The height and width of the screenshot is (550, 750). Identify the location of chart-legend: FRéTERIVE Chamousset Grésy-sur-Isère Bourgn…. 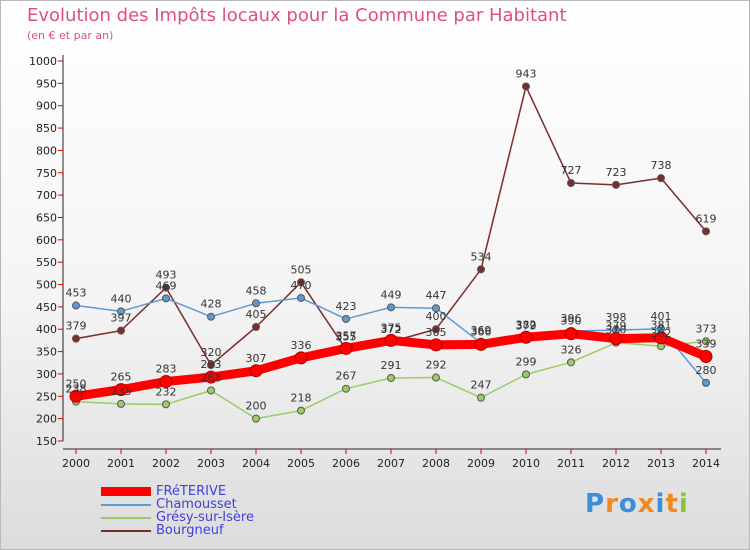
(231, 511).